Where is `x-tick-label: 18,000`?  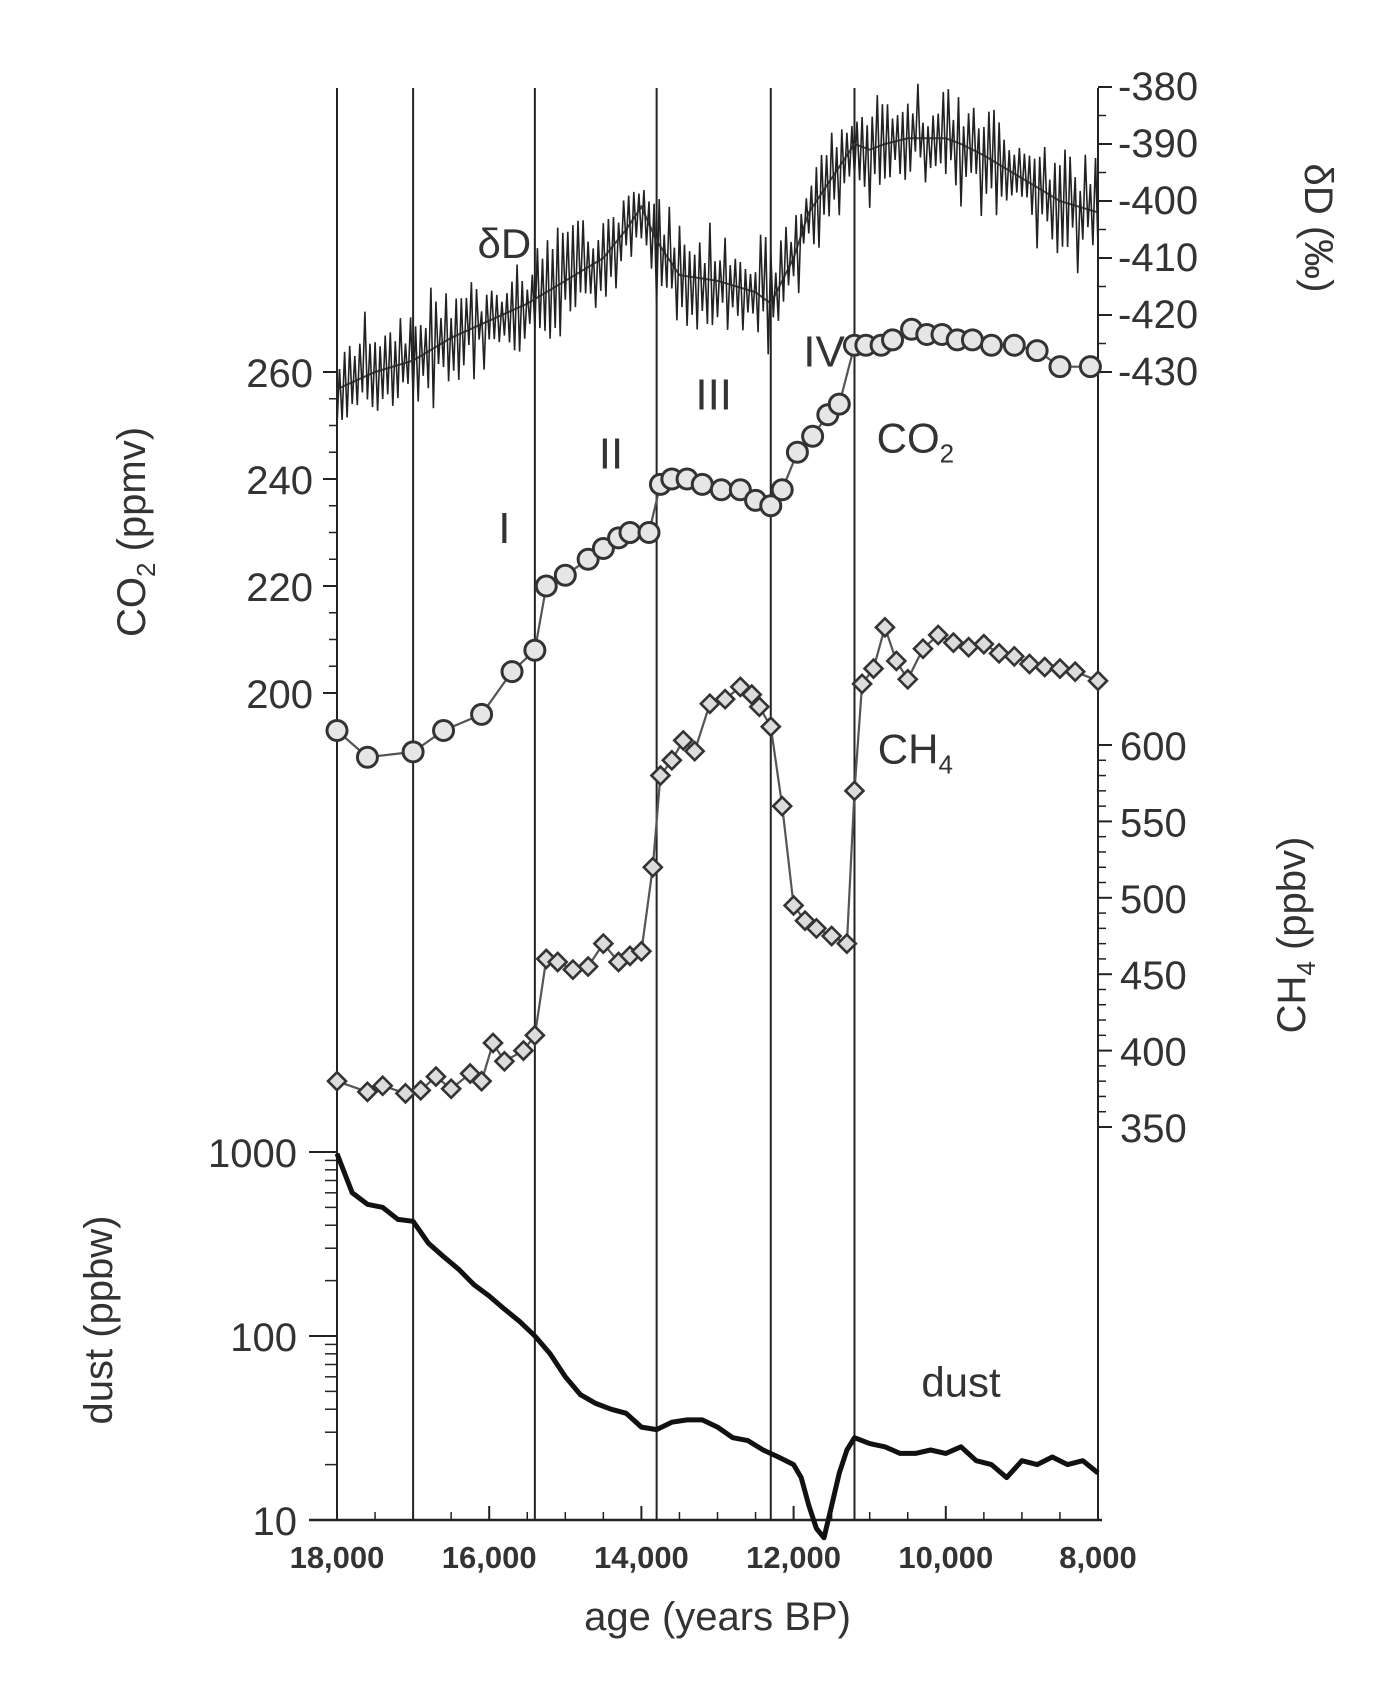 x-tick-label: 18,000 is located at coordinates (337, 1557).